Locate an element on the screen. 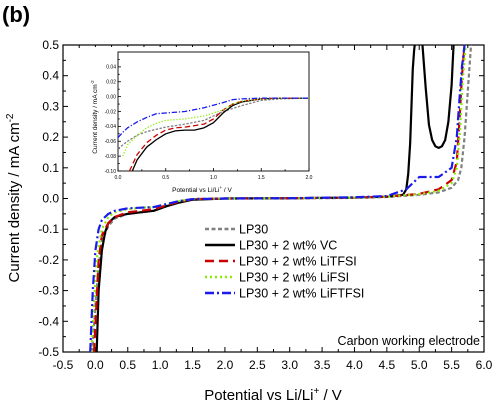  x-tick-label: 4.0 is located at coordinates (354, 365).